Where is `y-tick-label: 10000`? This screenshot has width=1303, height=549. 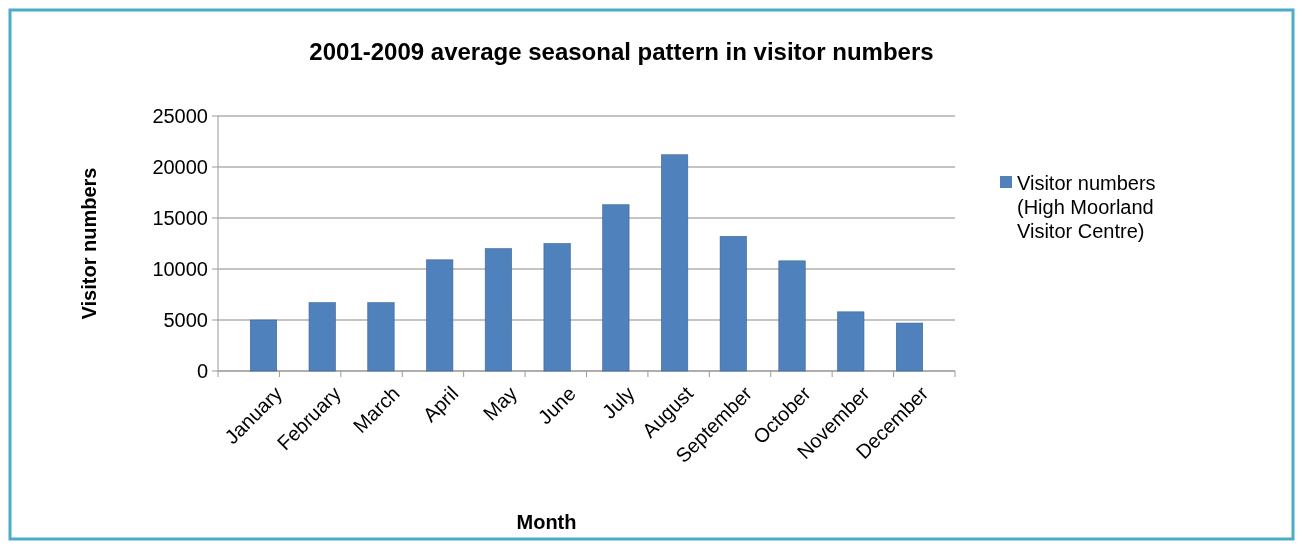
y-tick-label: 10000 is located at coordinates (180, 269).